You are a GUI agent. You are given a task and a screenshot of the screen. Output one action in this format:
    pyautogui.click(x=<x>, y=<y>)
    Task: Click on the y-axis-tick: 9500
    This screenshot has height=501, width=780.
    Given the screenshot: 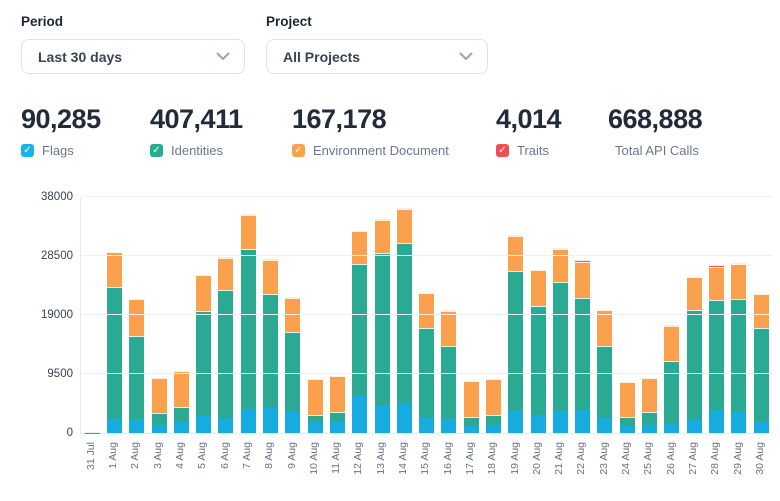 What is the action you would take?
    pyautogui.click(x=60, y=374)
    